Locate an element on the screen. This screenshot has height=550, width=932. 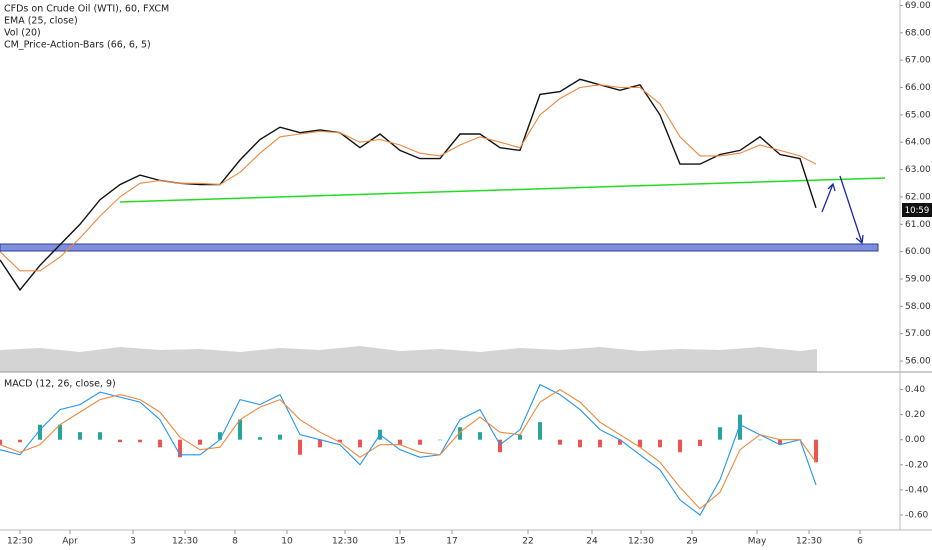
x-tick-label: 29 is located at coordinates (692, 542).